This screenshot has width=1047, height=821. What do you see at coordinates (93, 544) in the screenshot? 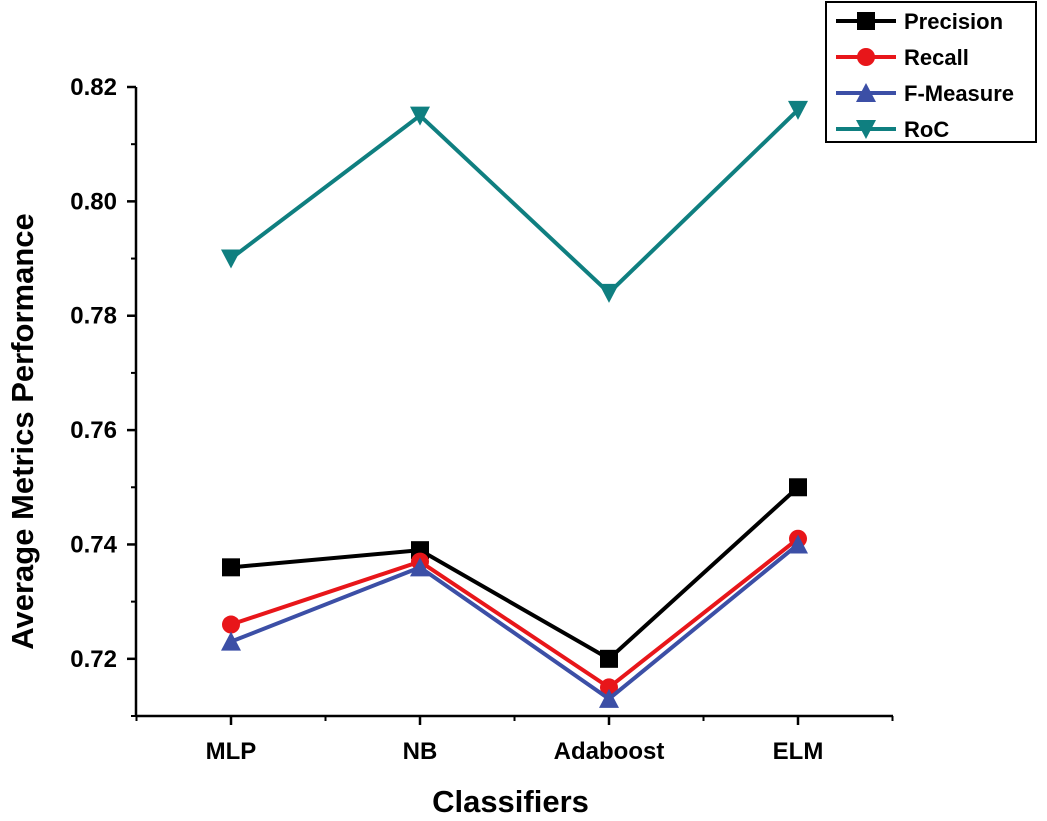
I see `y-tick-label: 0.74` at bounding box center [93, 544].